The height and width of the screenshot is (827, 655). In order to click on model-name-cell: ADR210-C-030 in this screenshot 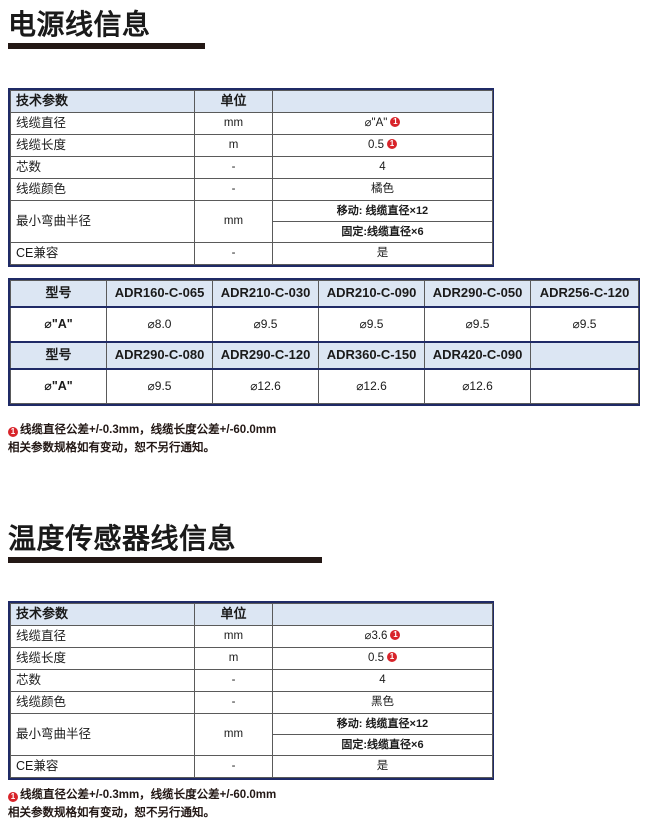, I will do `click(265, 294)`.